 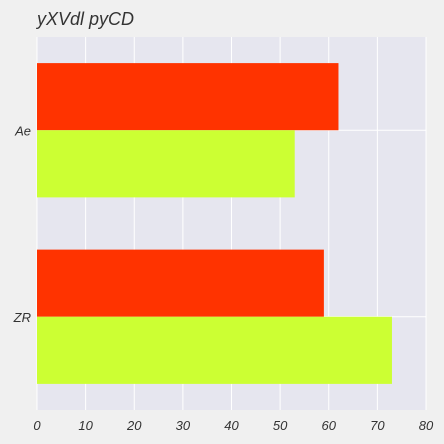 What do you see at coordinates (231, 425) in the screenshot?
I see `x-tick-label: 40` at bounding box center [231, 425].